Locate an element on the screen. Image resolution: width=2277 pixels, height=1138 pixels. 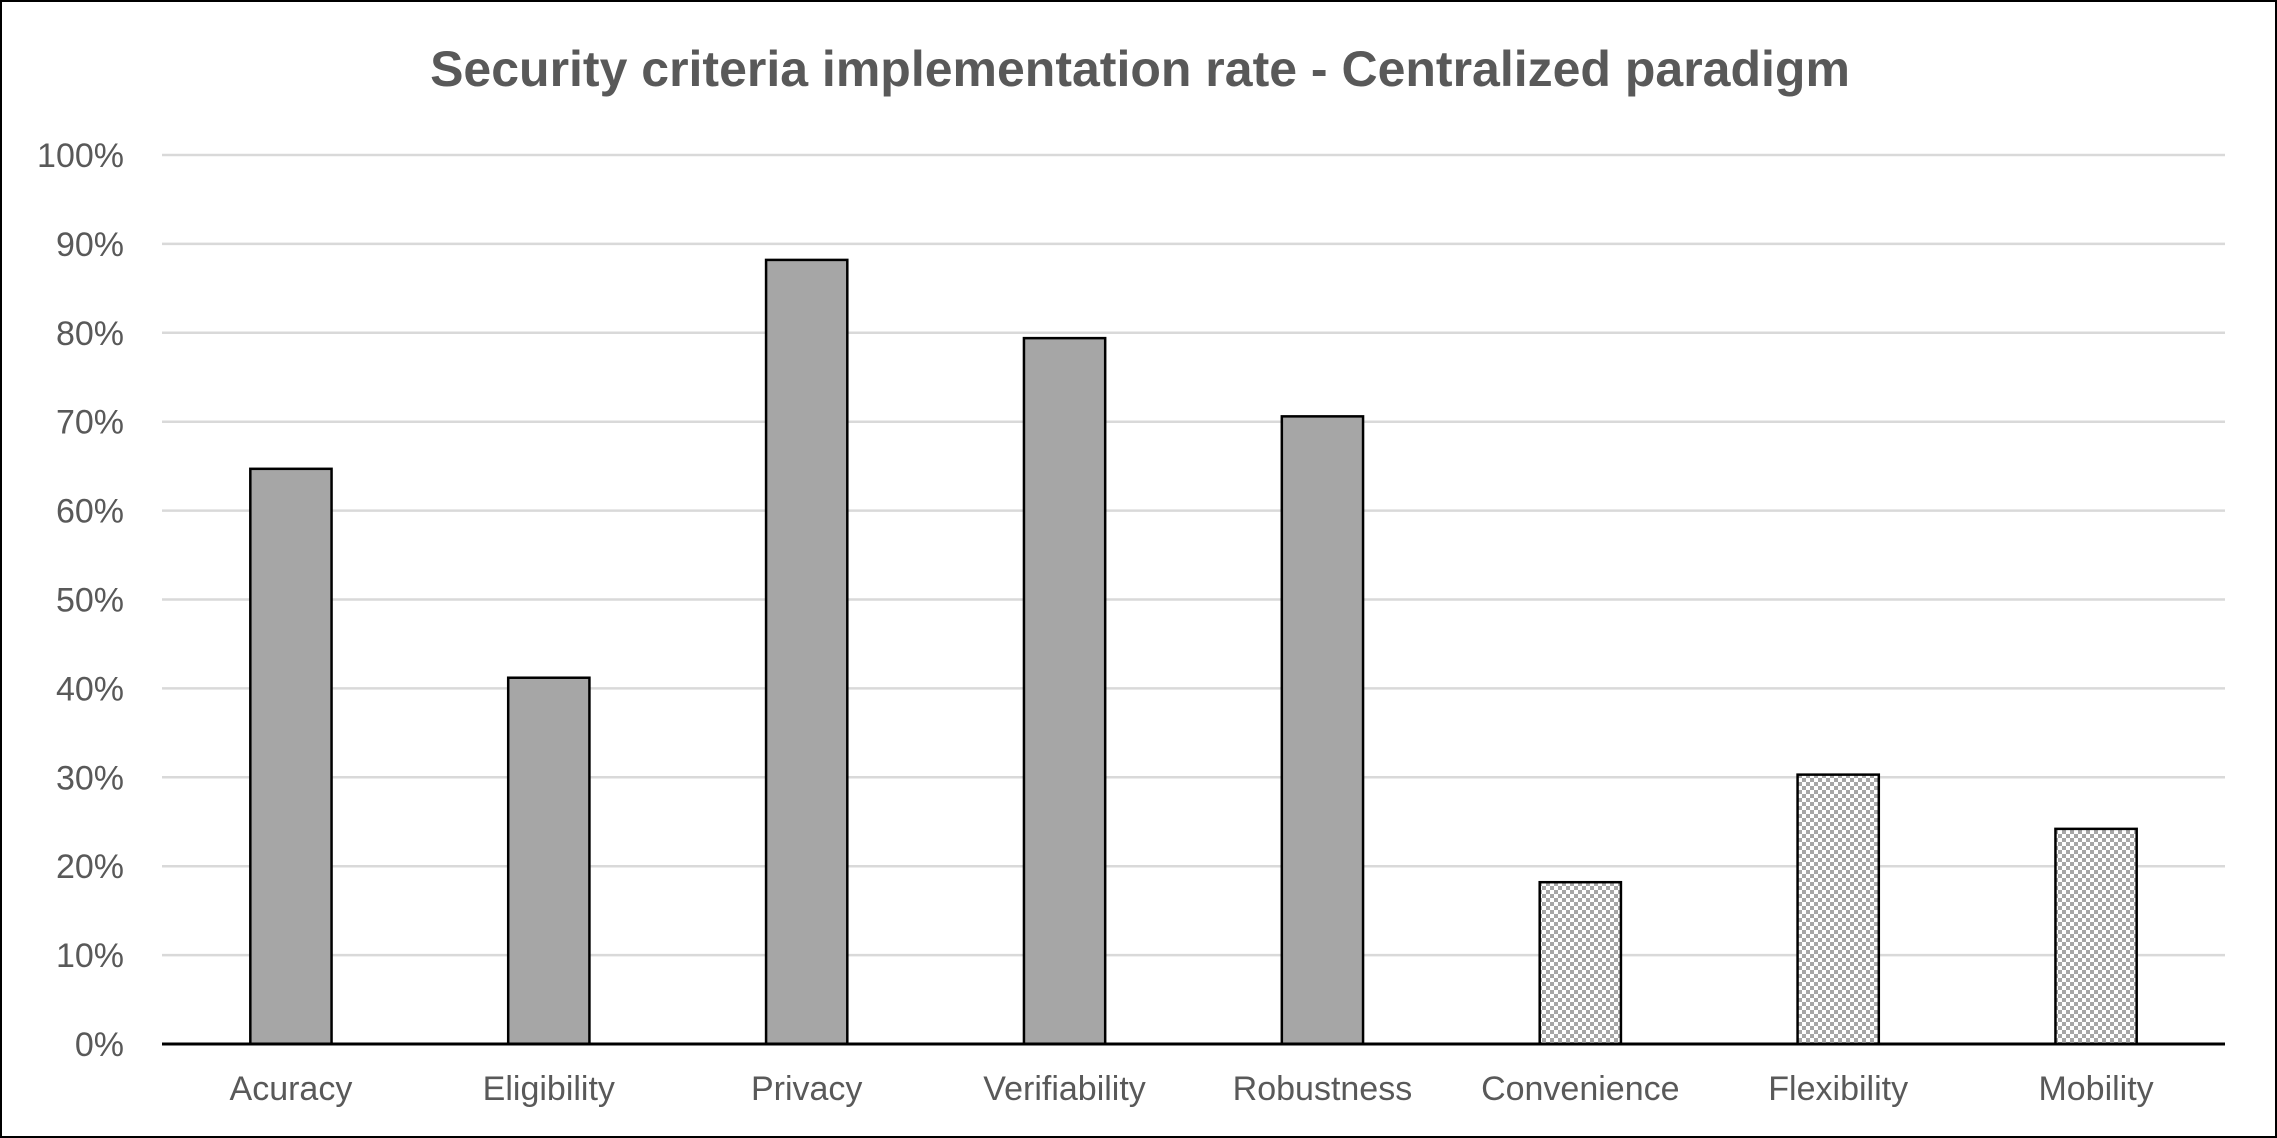
bar-robustness is located at coordinates (1322, 730).